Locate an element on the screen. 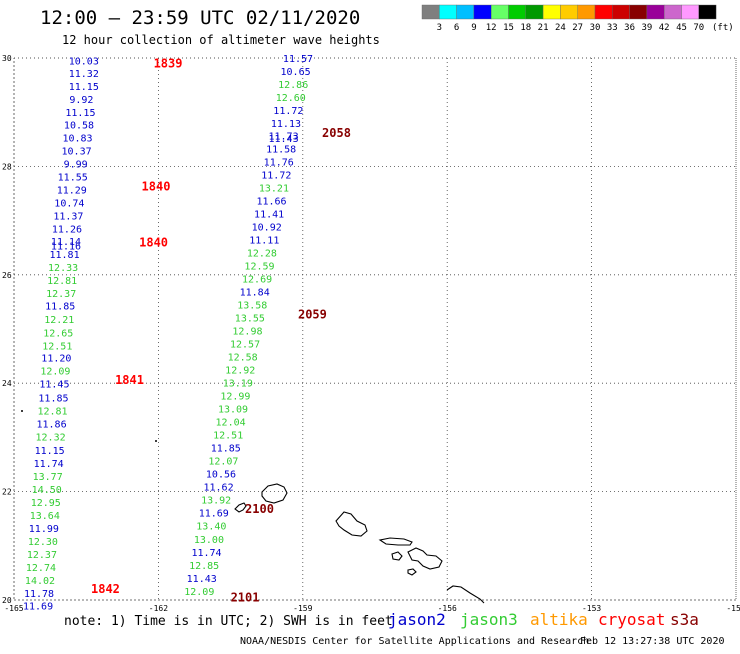 The height and width of the screenshot is (654, 740). wave-height-value: 11.86 is located at coordinates (51, 424).